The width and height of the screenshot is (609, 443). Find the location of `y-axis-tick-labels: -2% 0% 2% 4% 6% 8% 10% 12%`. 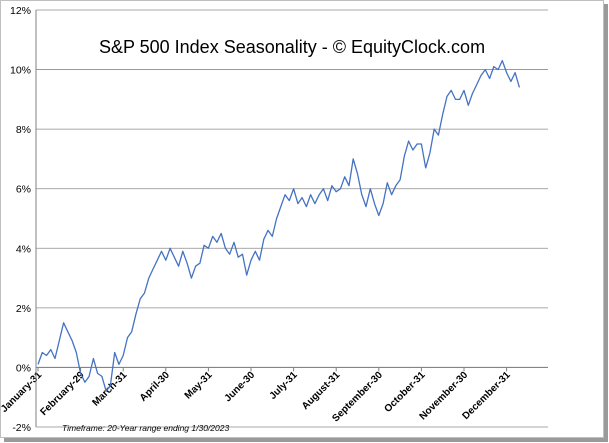

y-axis-tick-labels: -2% 0% 2% 4% 6% 8% 10% 12% is located at coordinates (20, 219).